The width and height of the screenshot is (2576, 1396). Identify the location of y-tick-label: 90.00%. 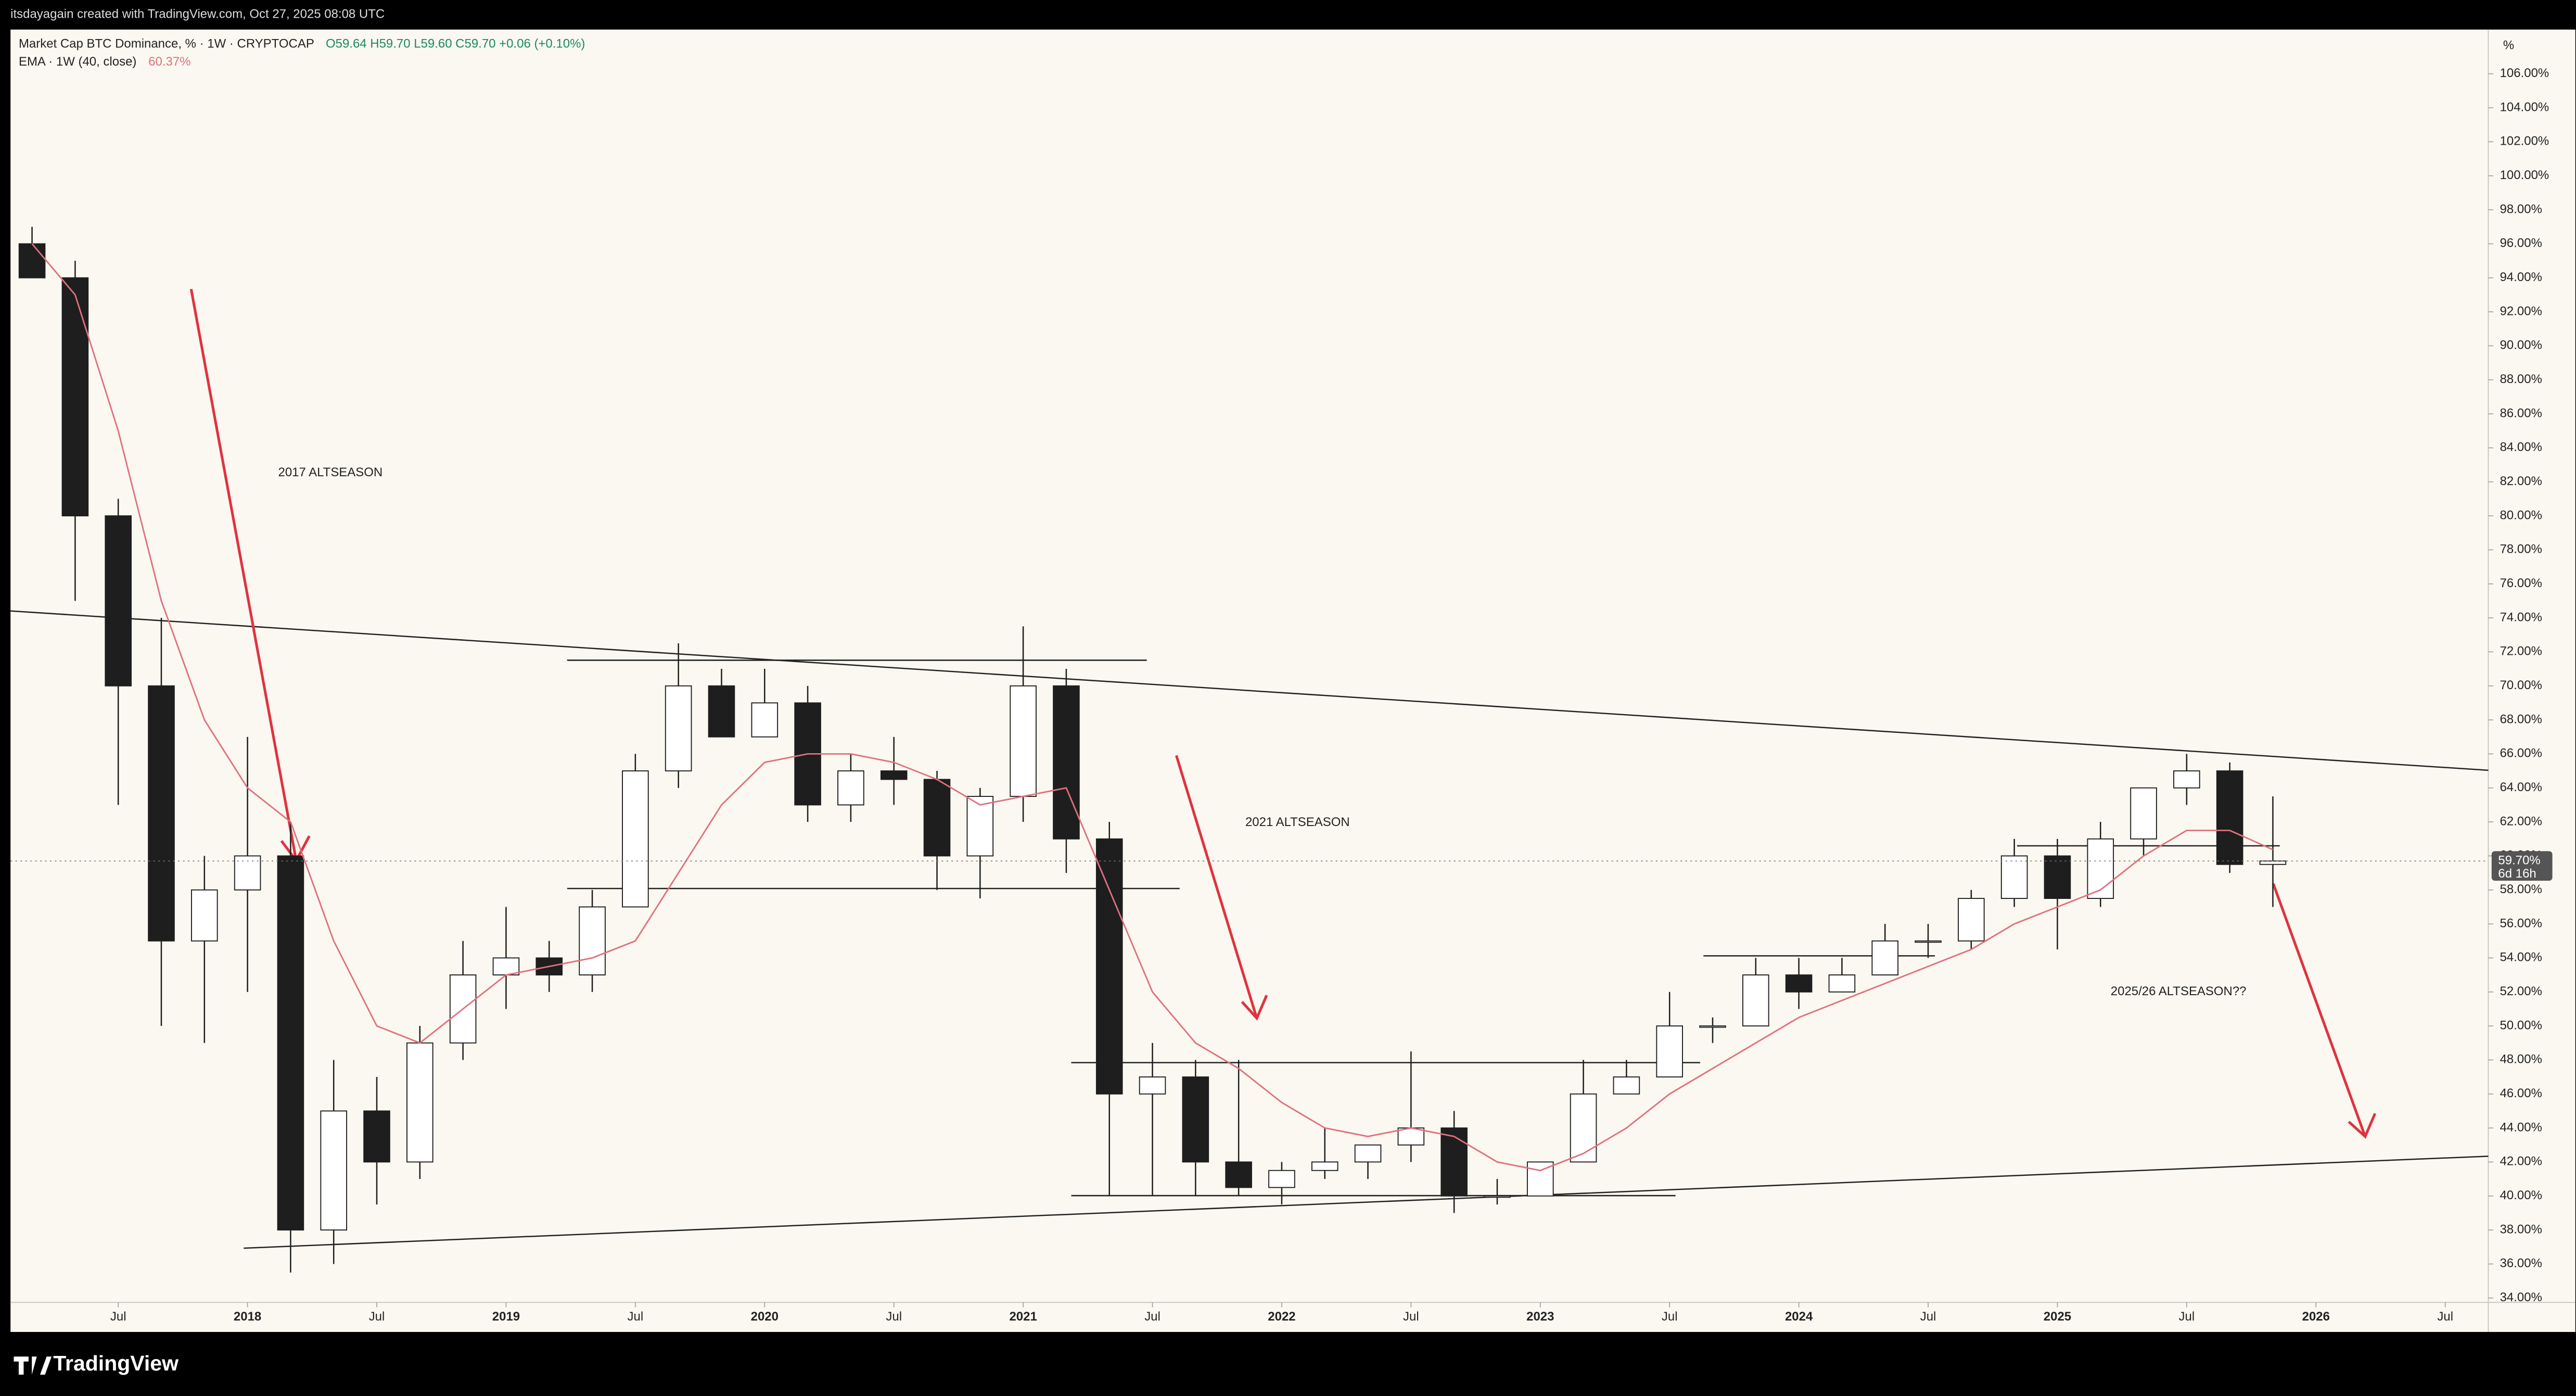
(2521, 345).